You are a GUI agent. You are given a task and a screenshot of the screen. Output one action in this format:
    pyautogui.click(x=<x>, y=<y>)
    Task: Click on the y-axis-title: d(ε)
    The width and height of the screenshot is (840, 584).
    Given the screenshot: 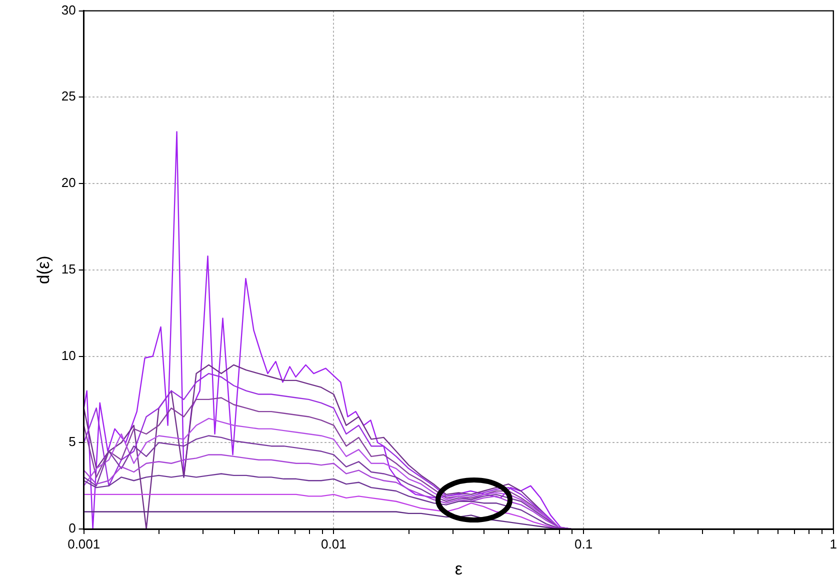 What is the action you would take?
    pyautogui.click(x=43, y=270)
    